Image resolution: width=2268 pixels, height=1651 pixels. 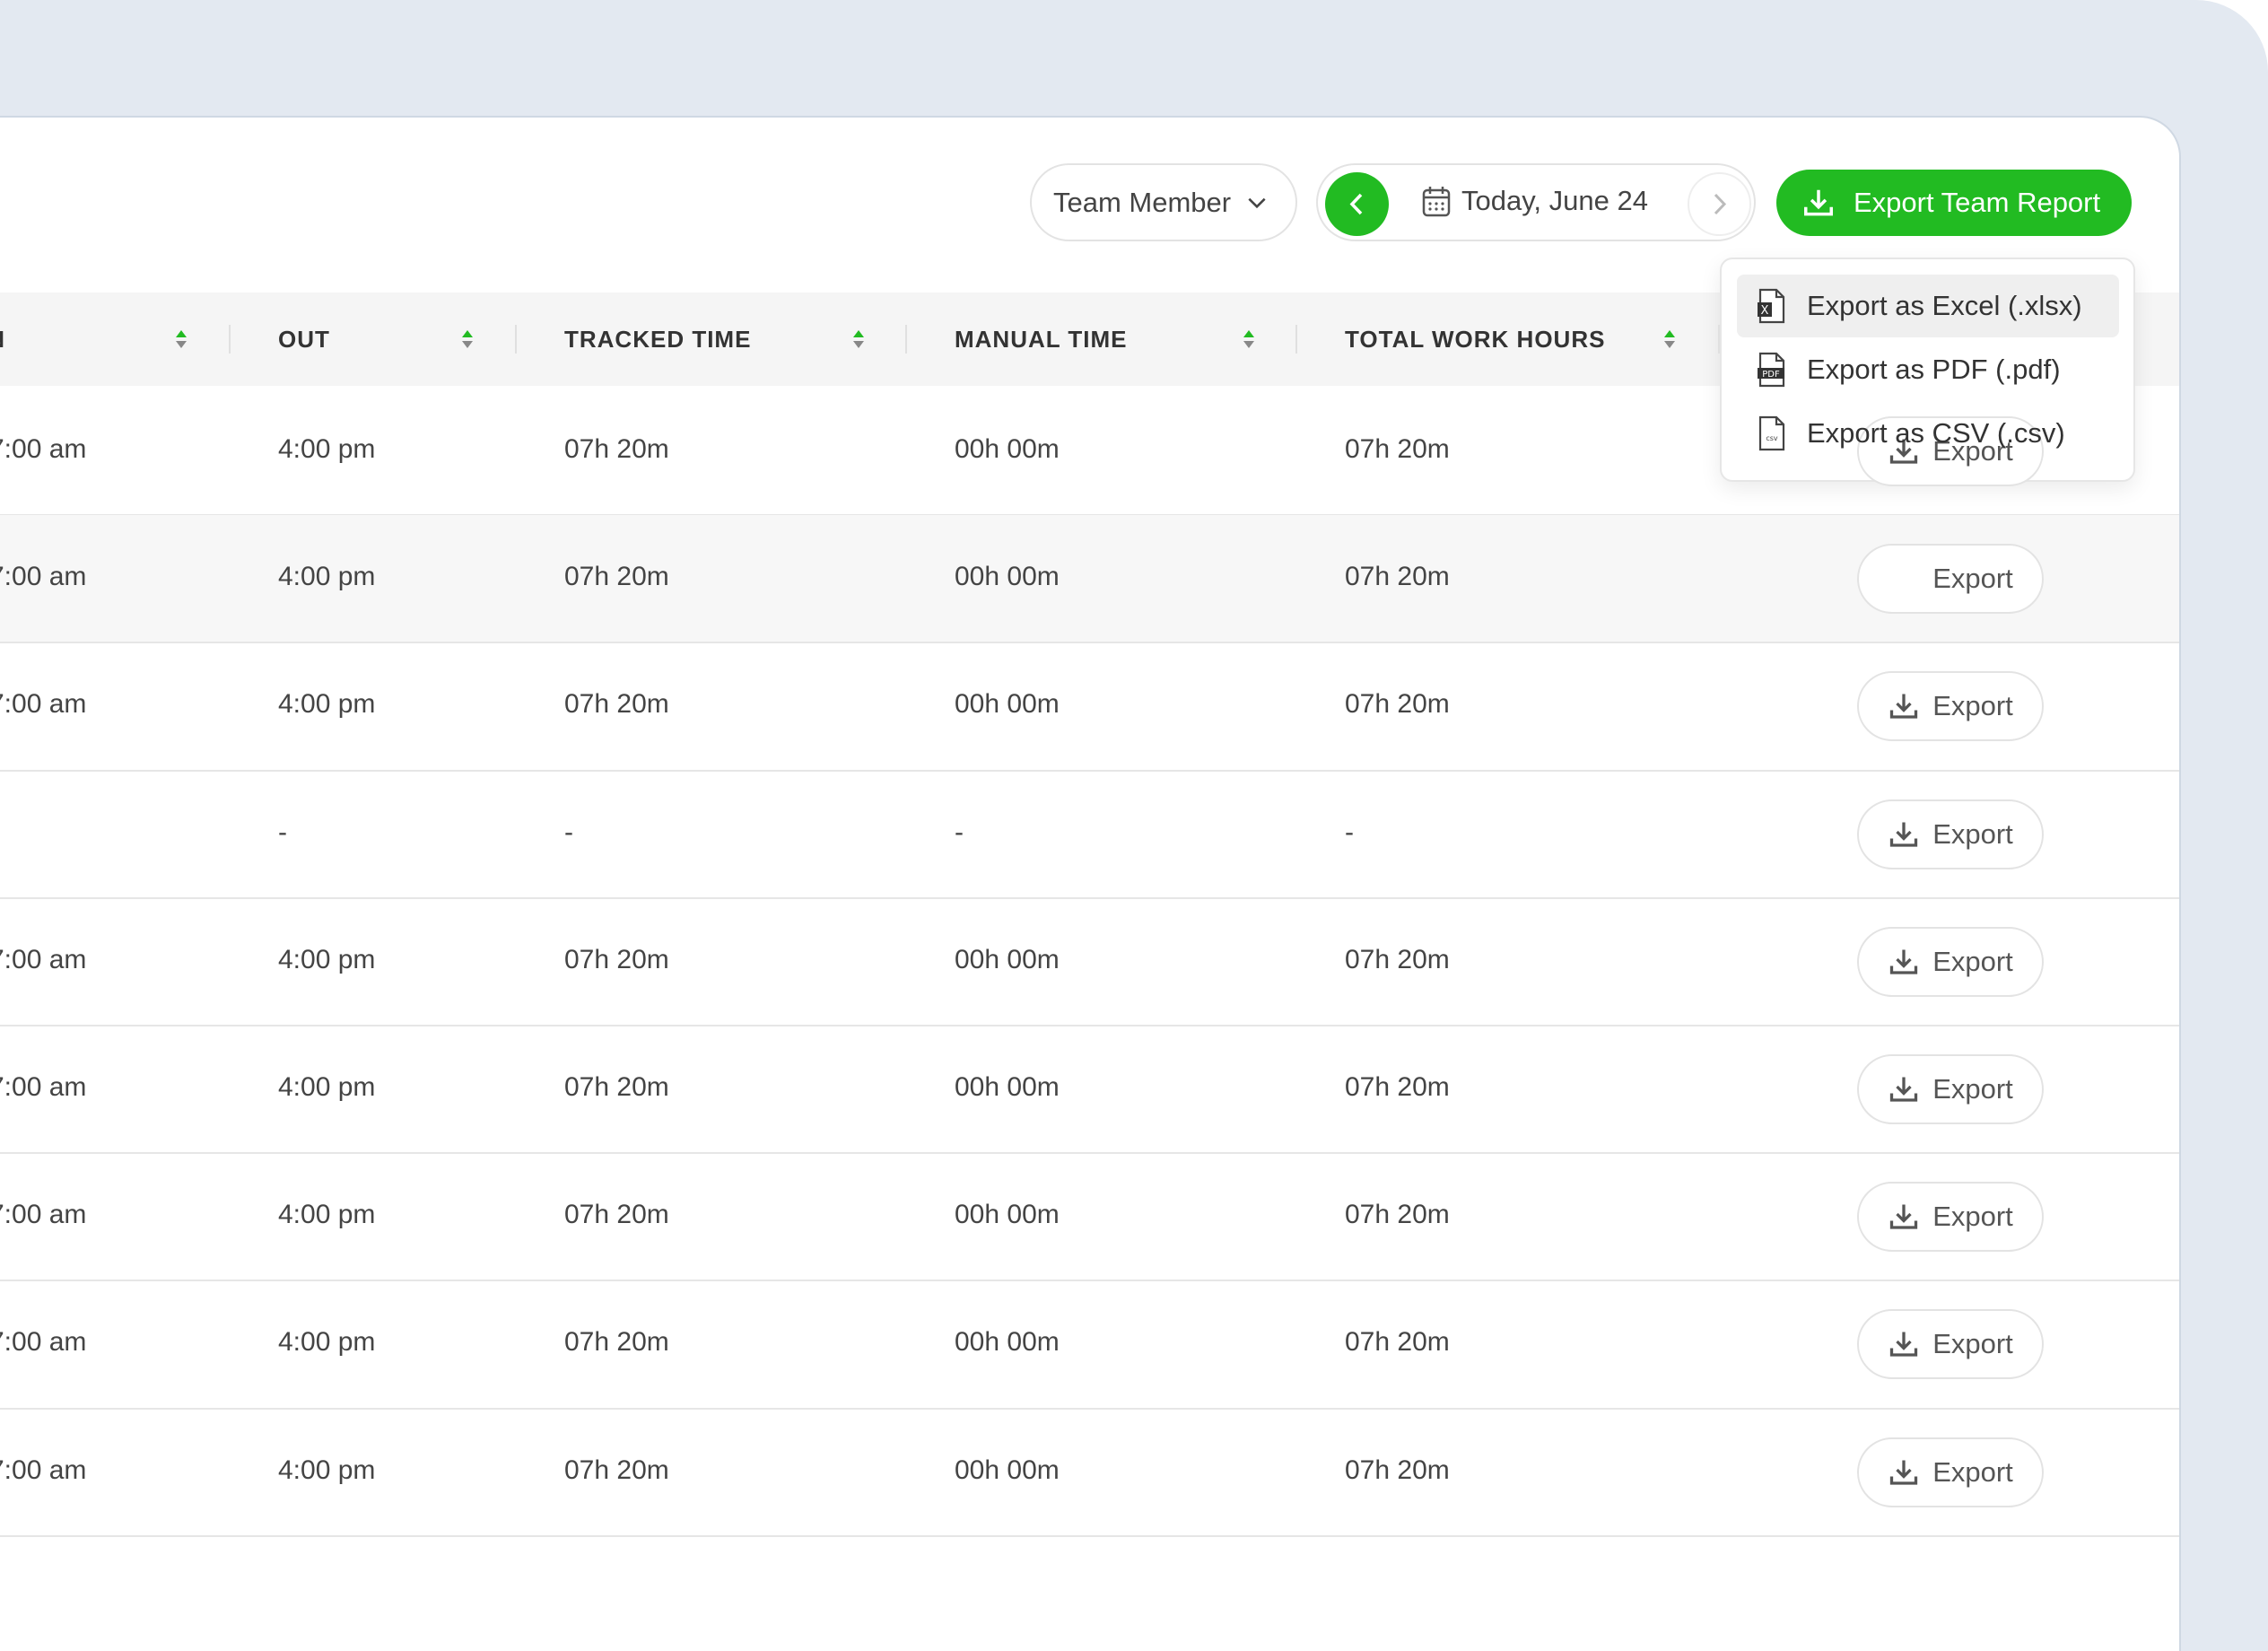 I want to click on export-team-report: Export Team Report, so click(x=1954, y=203).